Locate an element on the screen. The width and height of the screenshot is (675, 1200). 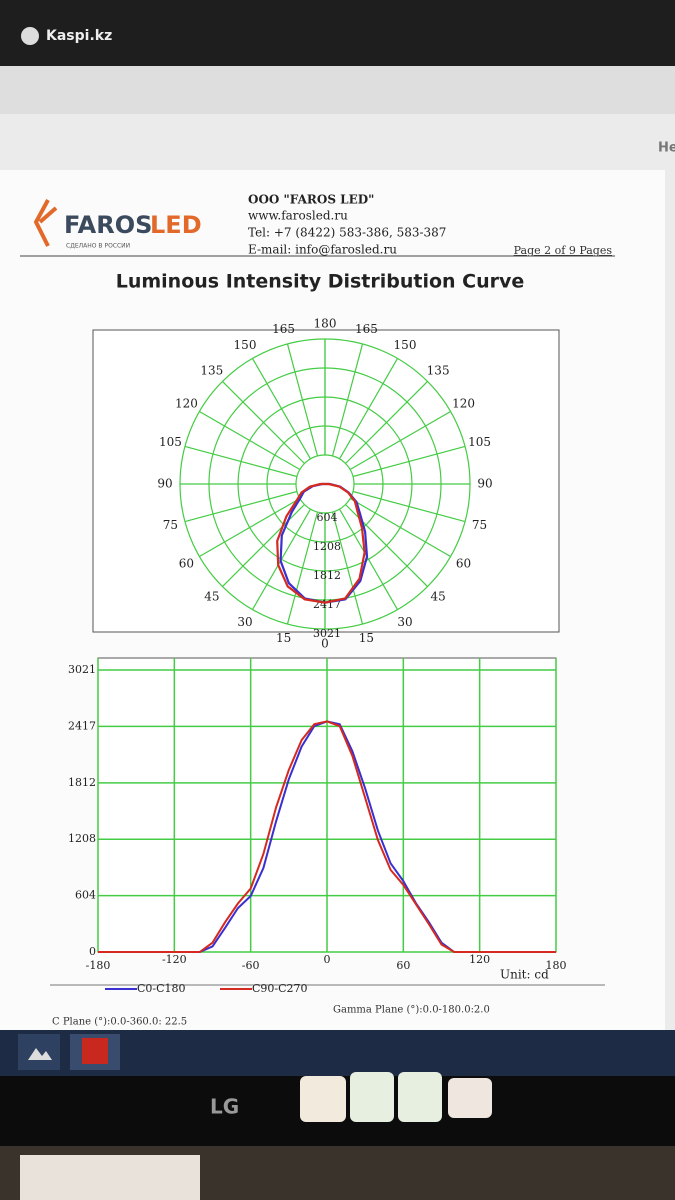
x-tick-label: 60 is located at coordinates (403, 965).